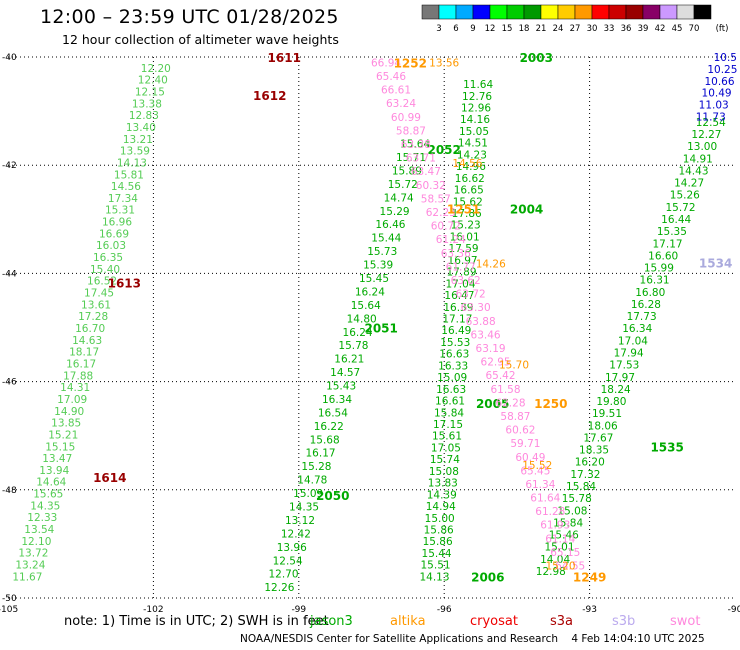 This screenshot has height=650, width=740. I want to click on wave-height-point: 15.86, so click(439, 530).